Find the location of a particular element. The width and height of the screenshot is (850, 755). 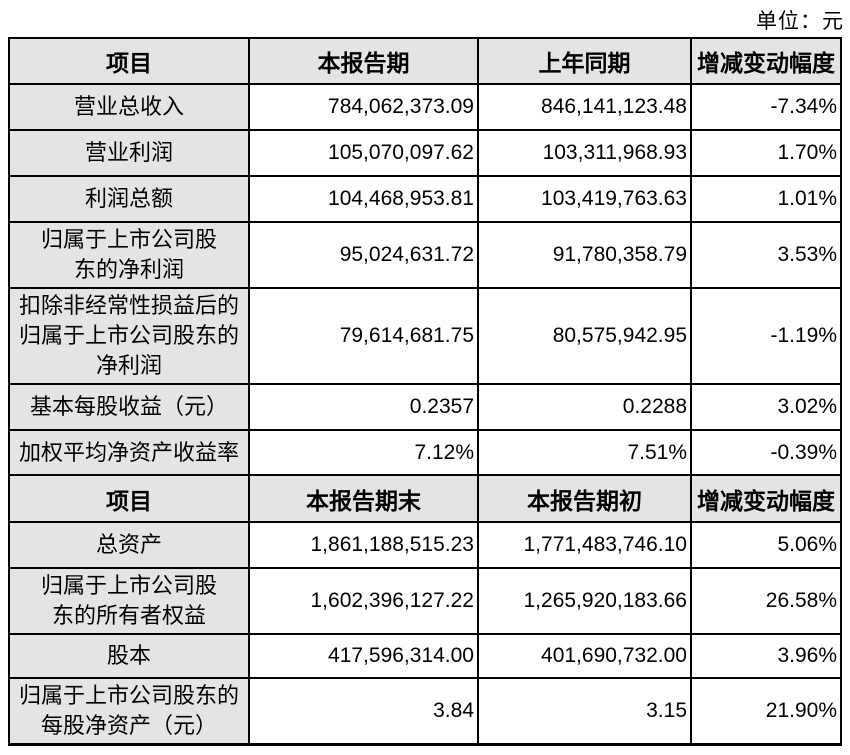

value-prior-period: 0.2288 is located at coordinates (584, 407).